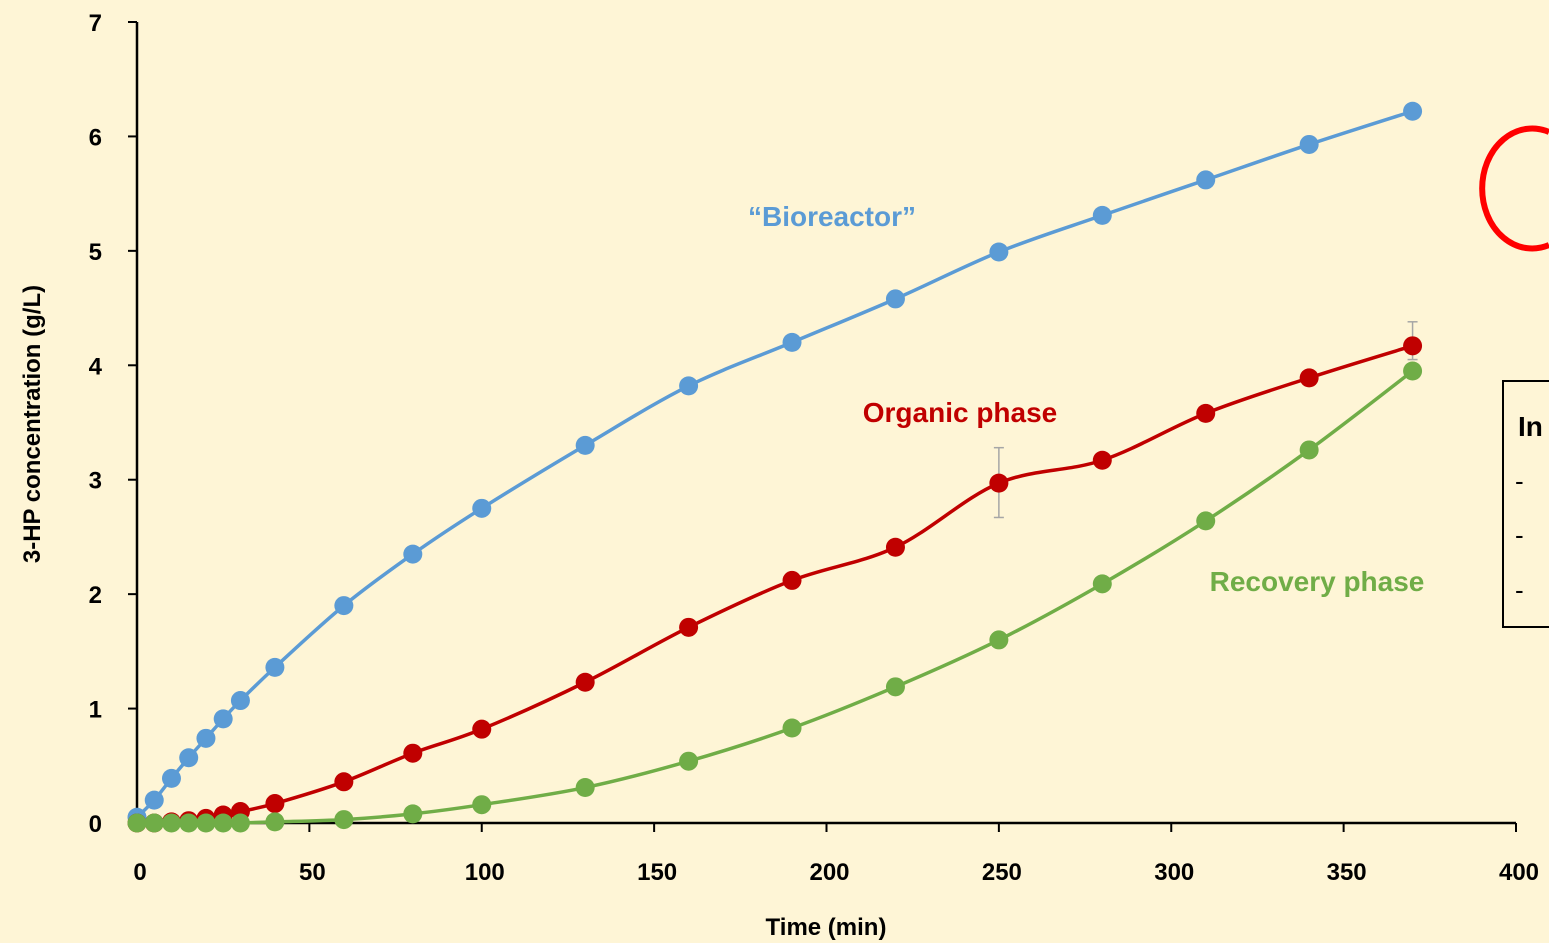  What do you see at coordinates (1519, 590) in the screenshot?
I see `info-box-dash-3: -` at bounding box center [1519, 590].